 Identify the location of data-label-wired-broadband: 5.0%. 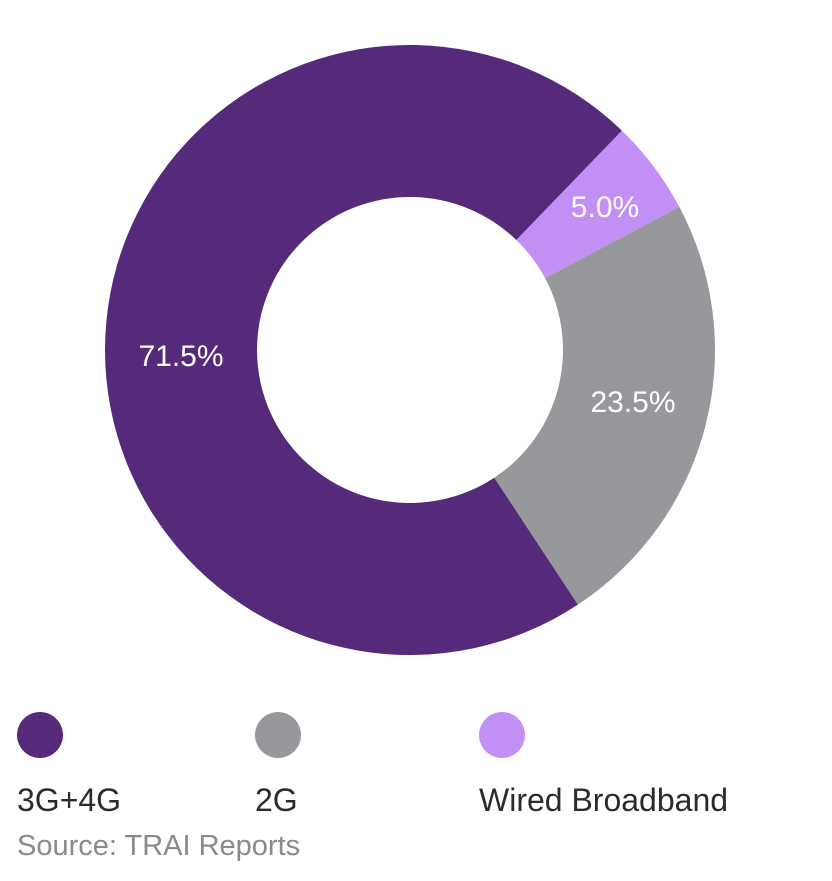
(605, 207).